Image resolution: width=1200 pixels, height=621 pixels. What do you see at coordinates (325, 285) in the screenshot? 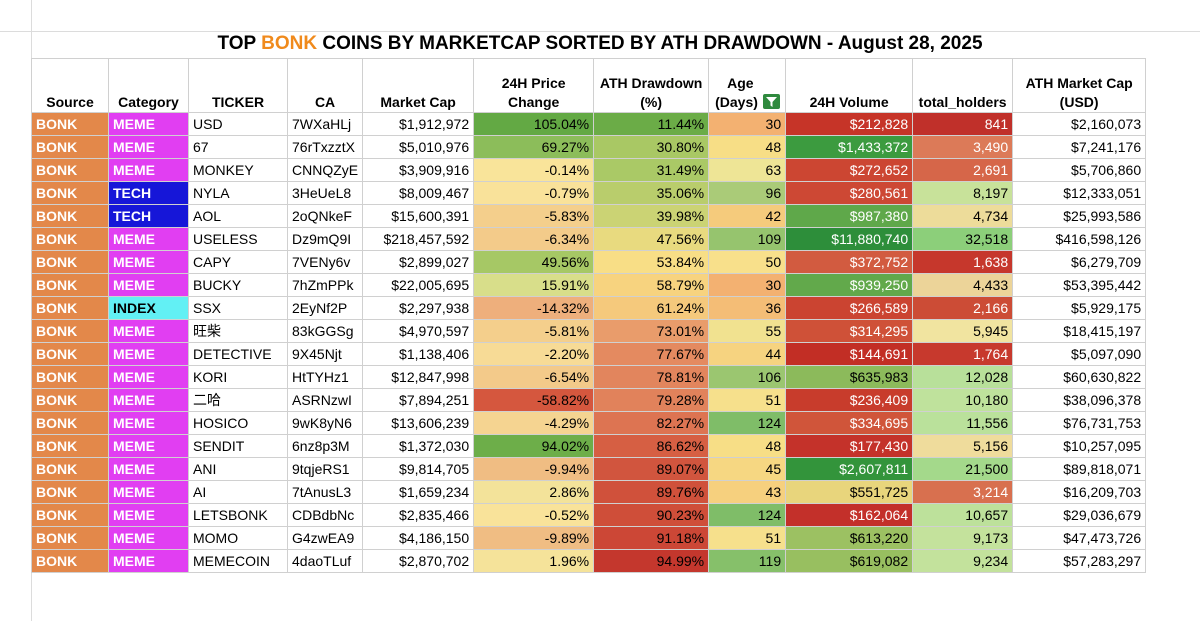
I see `cell-ca: 7hZmPPk` at bounding box center [325, 285].